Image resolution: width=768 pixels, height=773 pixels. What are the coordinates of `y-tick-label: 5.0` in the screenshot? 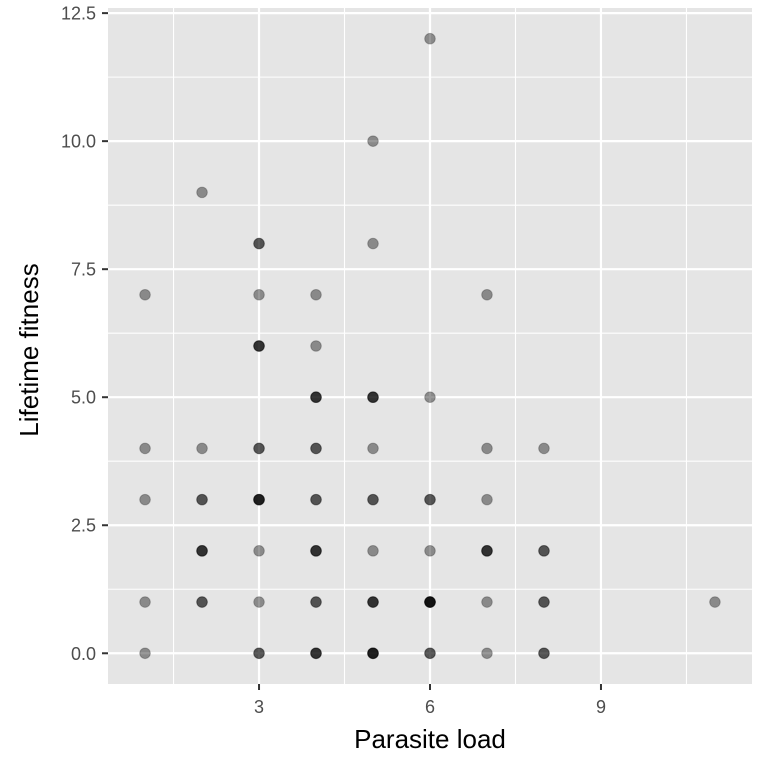 It's located at (83, 398).